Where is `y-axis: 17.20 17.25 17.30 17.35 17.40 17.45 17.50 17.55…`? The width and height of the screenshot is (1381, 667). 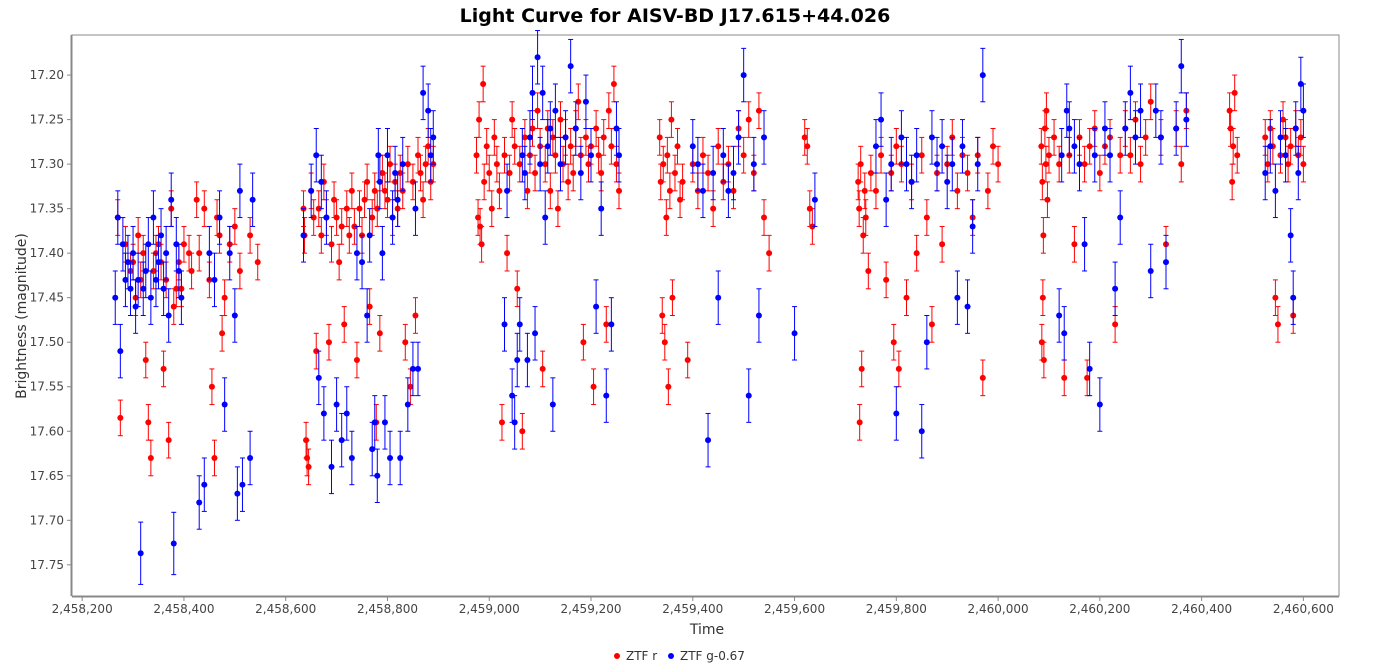
y-axis: 17.20 17.25 17.30 17.35 17.40 17.45 17.50 17.55… is located at coordinates (51, 315).